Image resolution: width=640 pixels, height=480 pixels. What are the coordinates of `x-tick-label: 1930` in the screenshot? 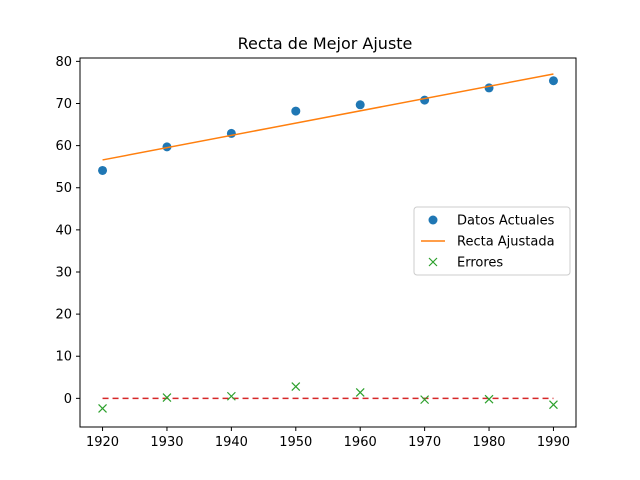 It's located at (166, 442).